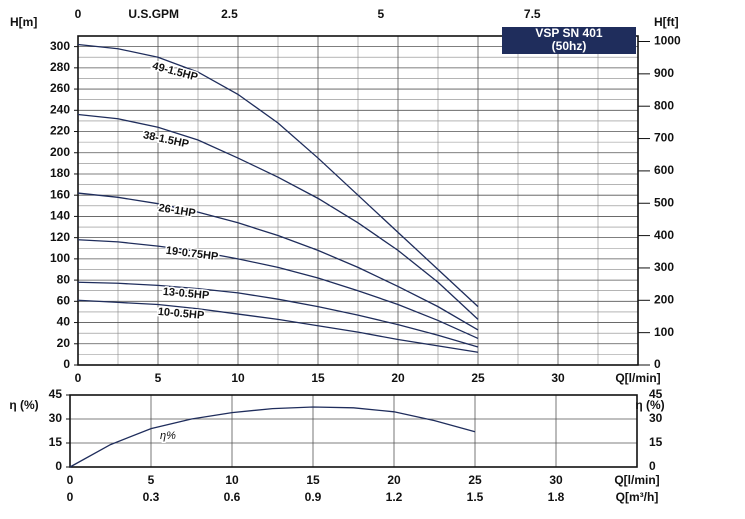 The image size is (745, 519). I want to click on y-tick-label: 180, so click(60, 173).